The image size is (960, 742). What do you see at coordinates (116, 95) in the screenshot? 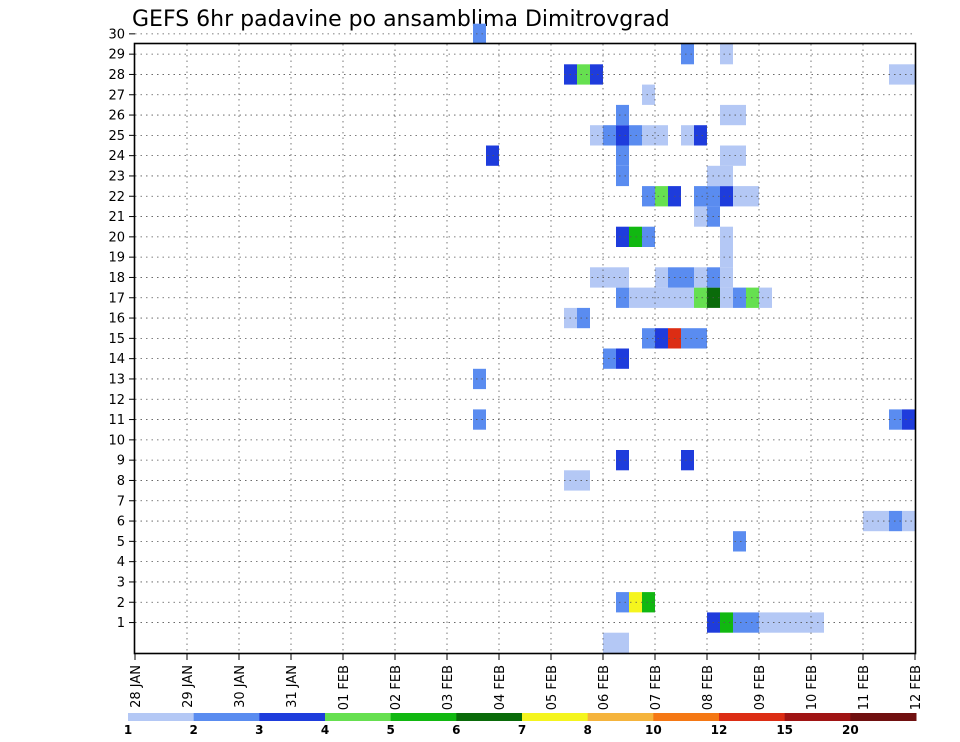
I see `y-tick-label: 27` at bounding box center [116, 95].